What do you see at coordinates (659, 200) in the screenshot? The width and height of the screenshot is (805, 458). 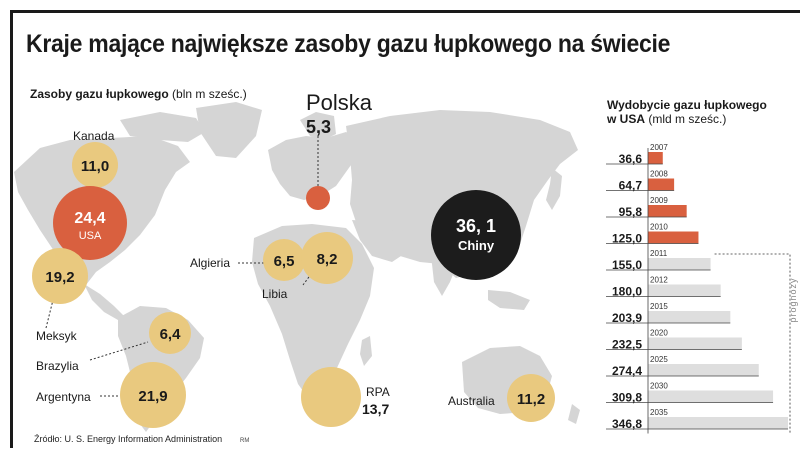 I see `bar-year-label: 2009` at bounding box center [659, 200].